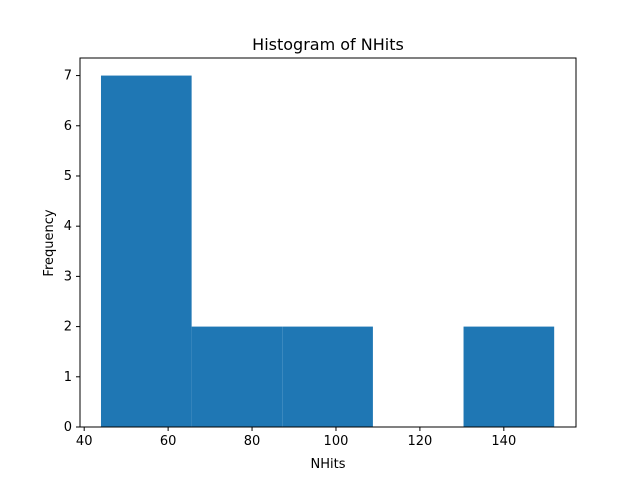 The image size is (640, 480). What do you see at coordinates (68, 176) in the screenshot?
I see `y-tick-label: 5` at bounding box center [68, 176].